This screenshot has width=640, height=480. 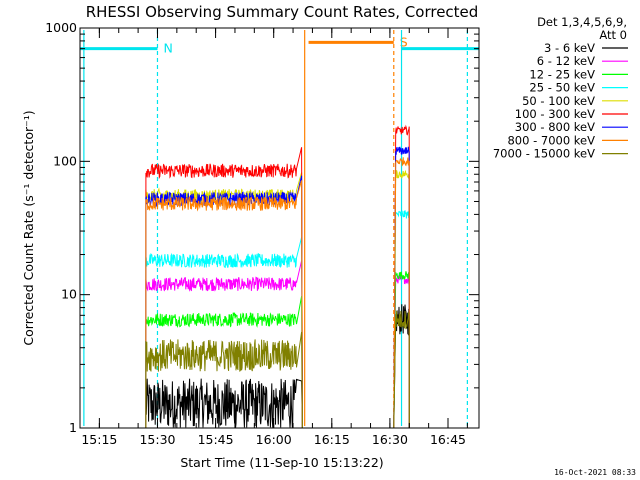 I want to click on legend-label-0: 3 - 6 keV, so click(x=569, y=48).